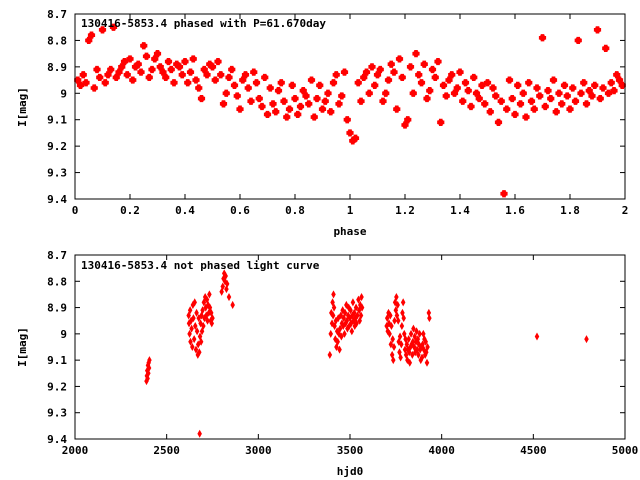  I want to click on unphased-chart-title: 130416-5853.4 not phased light curve, so click(200, 265).